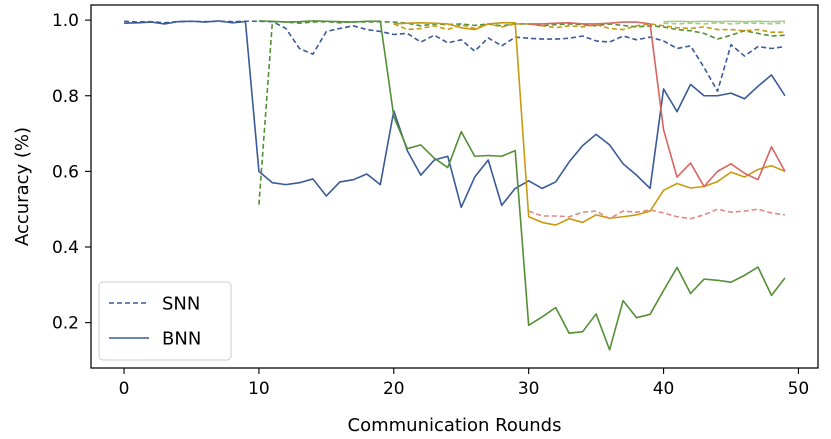 The width and height of the screenshot is (831, 439). I want to click on x-tick-label: 0, so click(124, 389).